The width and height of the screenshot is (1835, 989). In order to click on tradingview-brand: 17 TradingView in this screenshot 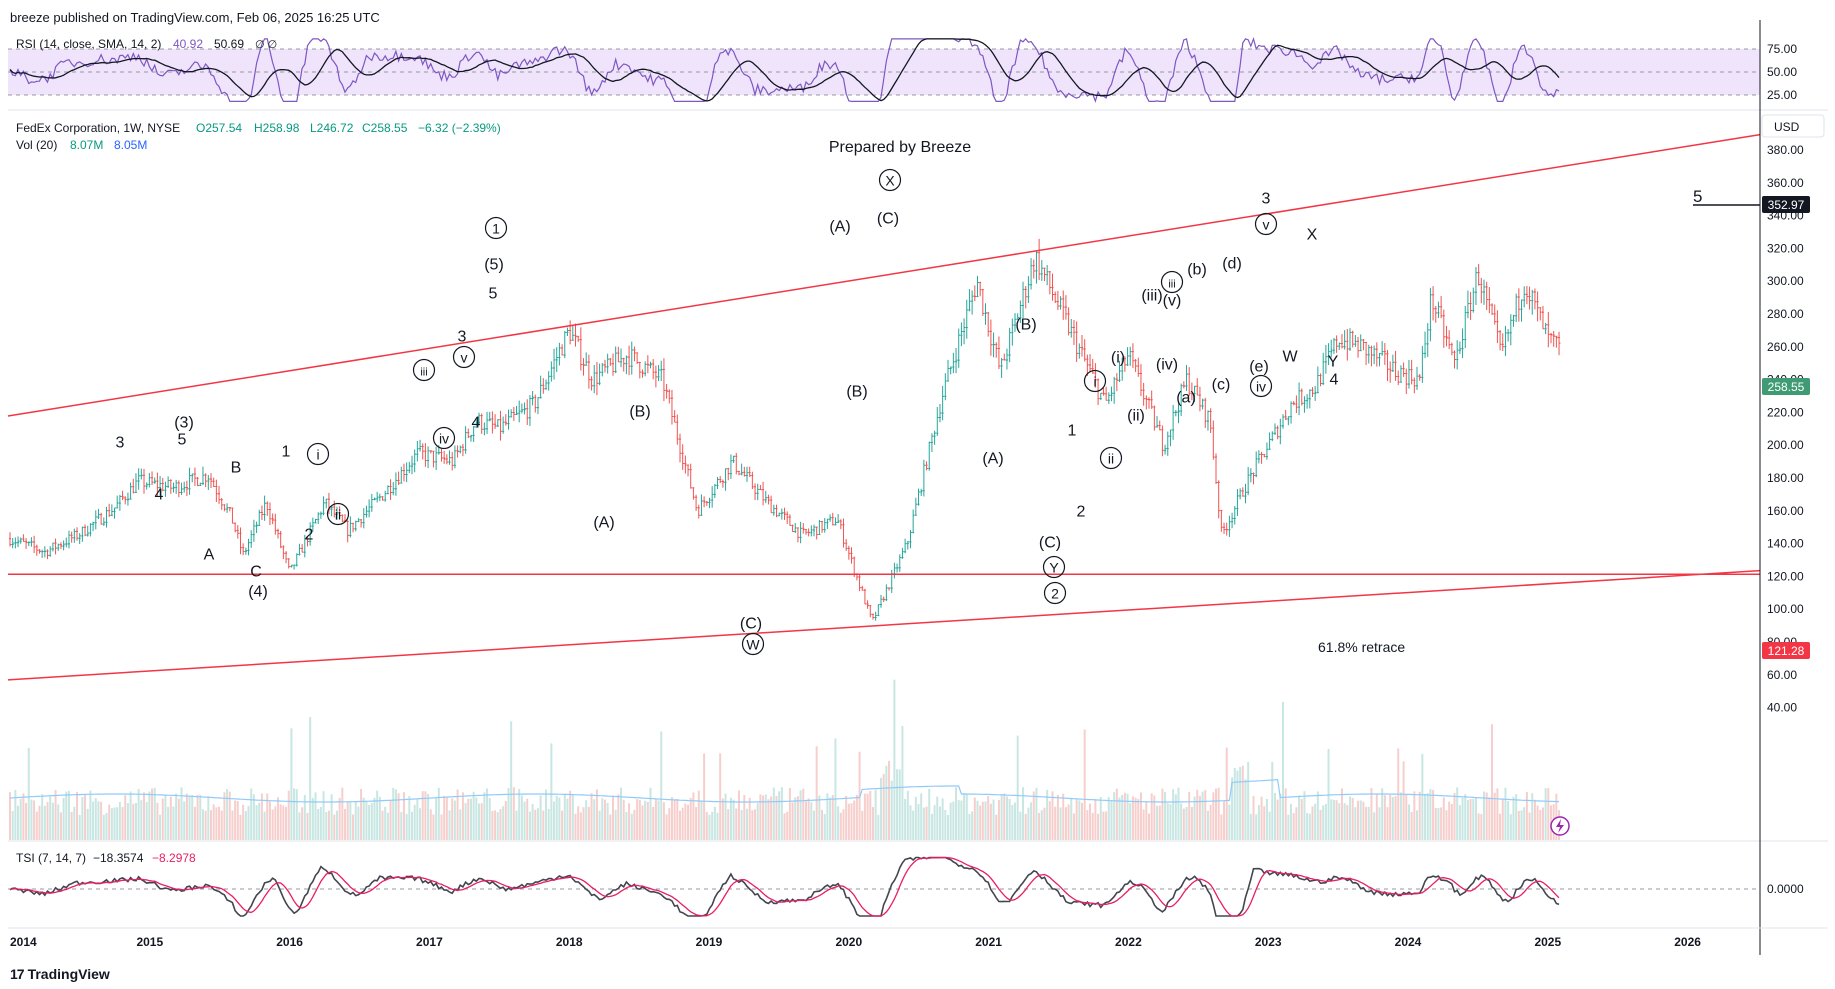, I will do `click(60, 974)`.